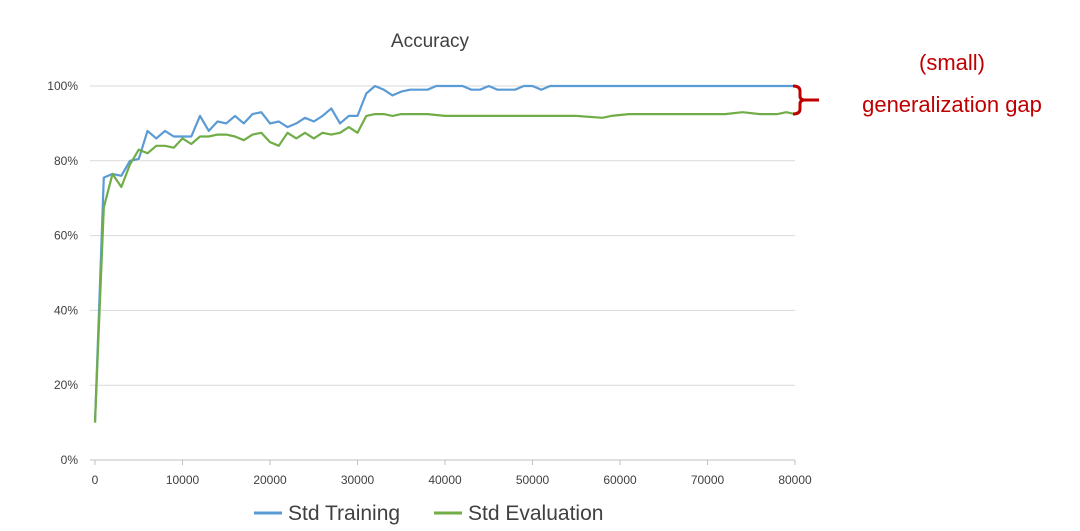 This screenshot has width=1080, height=531. I want to click on y-tick-label: 100%, so click(62, 86).